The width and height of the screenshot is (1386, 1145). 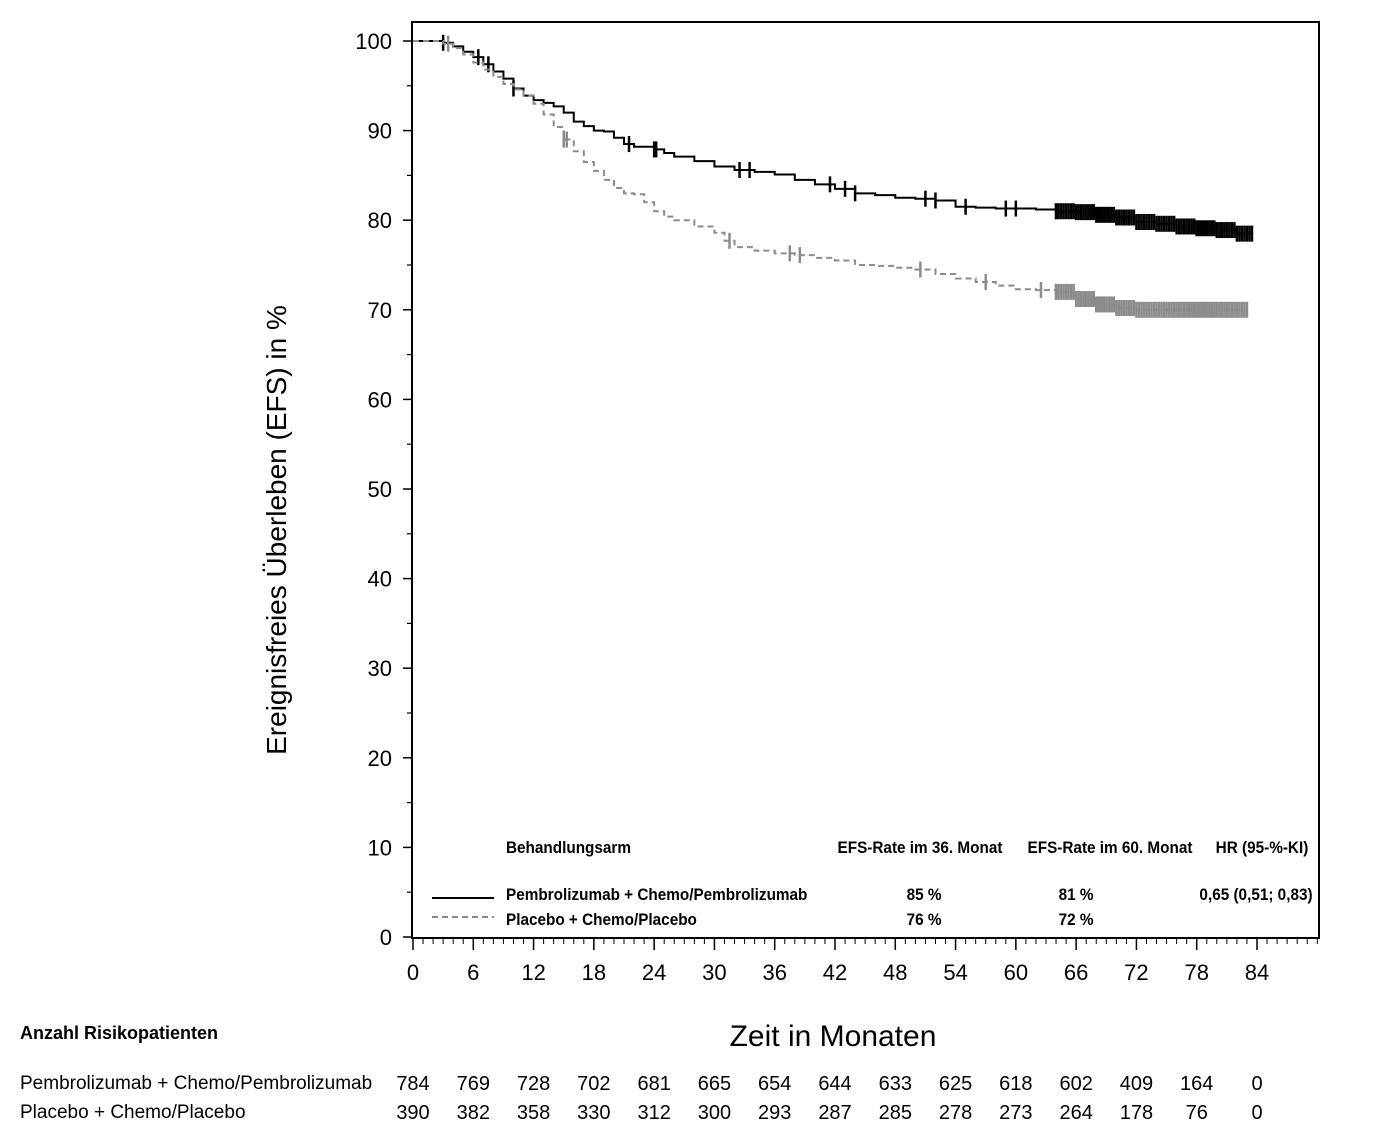 I want to click on legend-lines, so click(x=463, y=907).